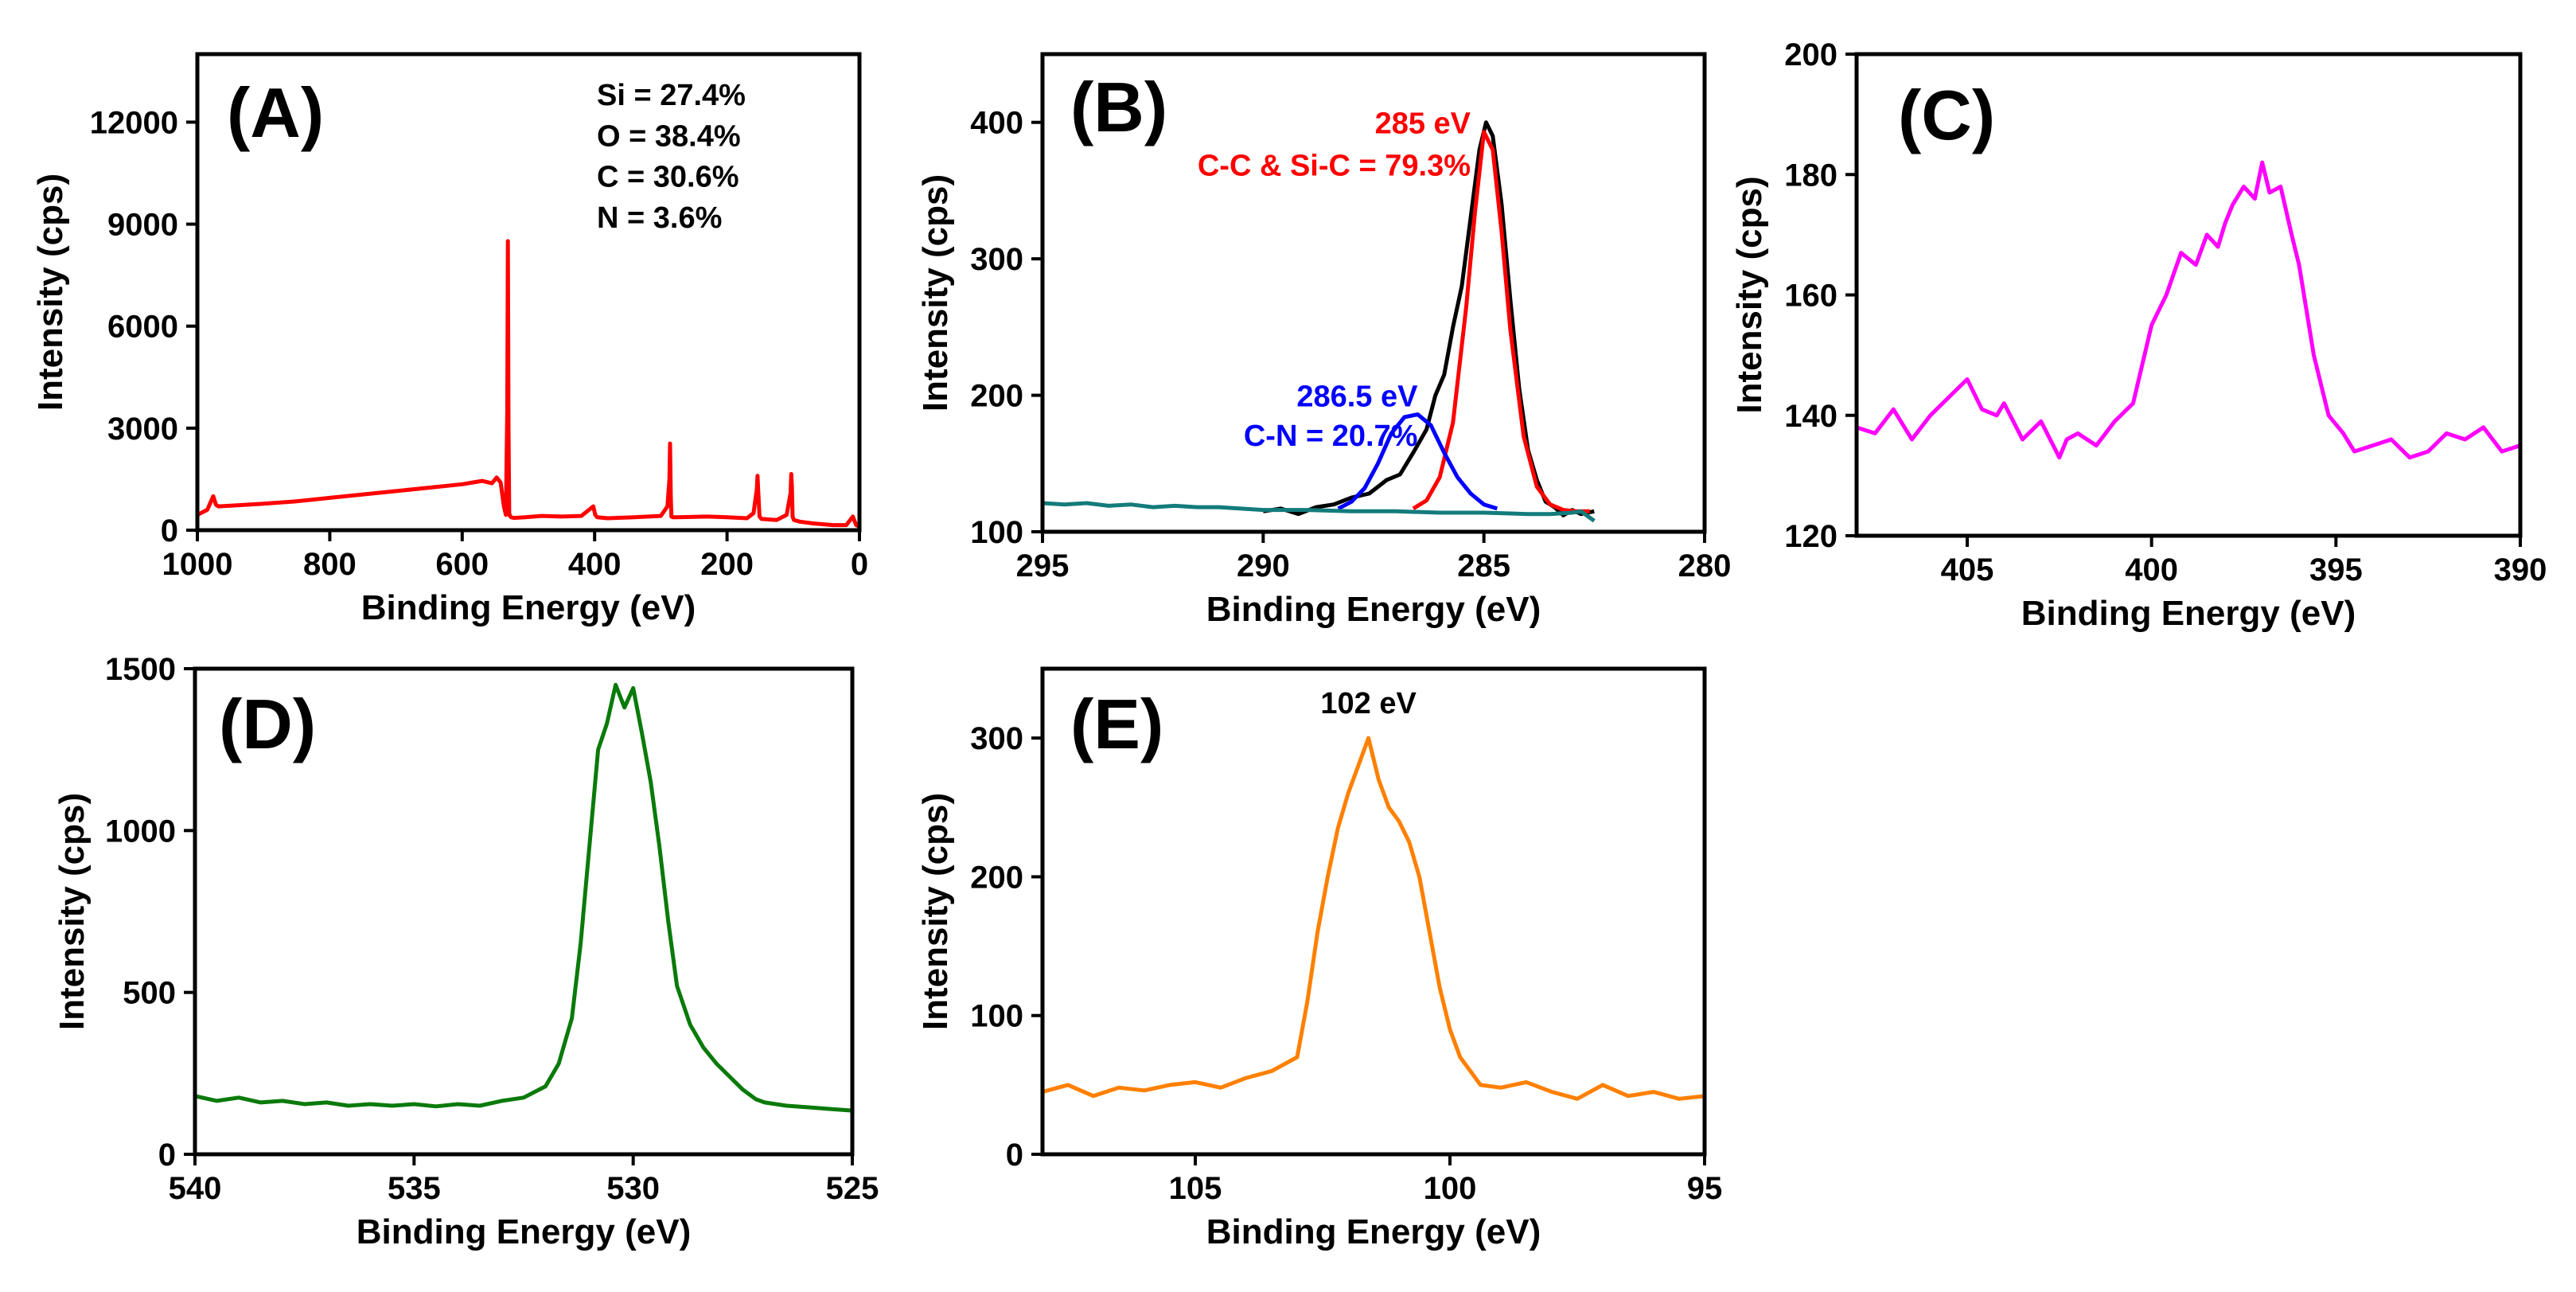 This screenshot has height=1292, width=2576. Describe the element at coordinates (671, 96) in the screenshot. I see `annotation: Si = 27.4%` at that location.